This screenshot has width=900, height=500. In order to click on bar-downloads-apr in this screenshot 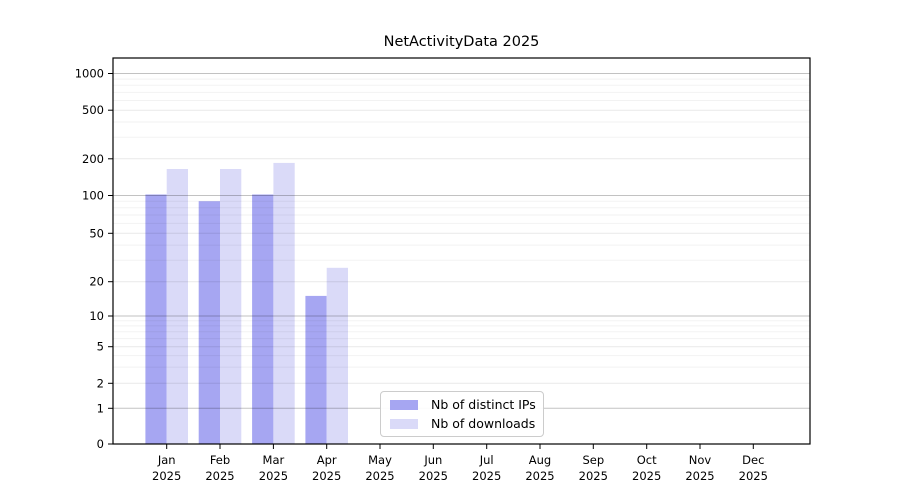, I will do `click(337, 355)`.